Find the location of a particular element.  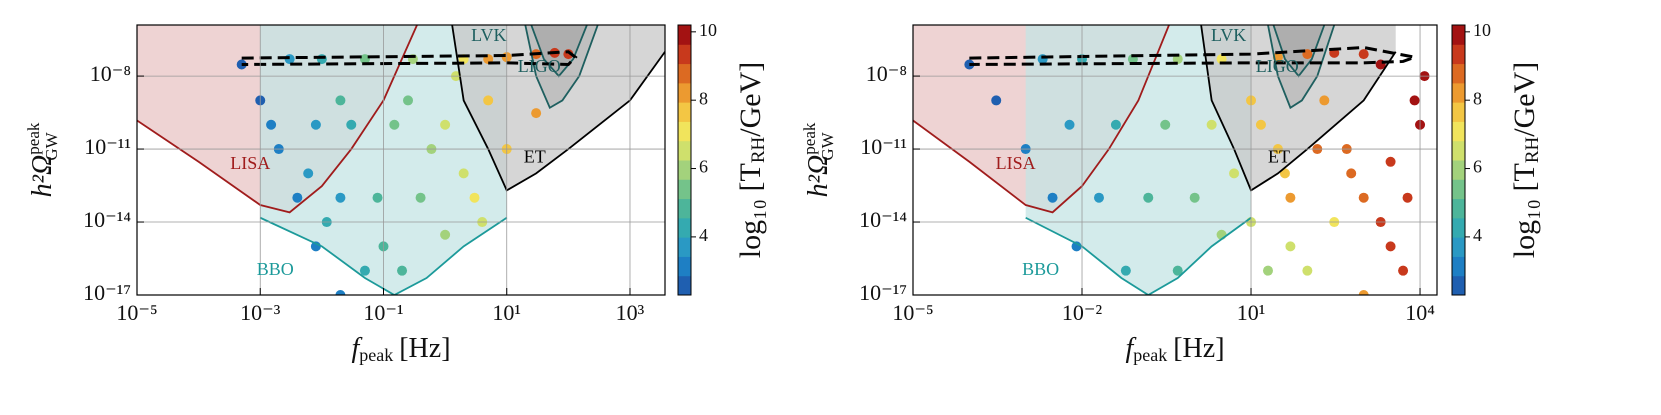

x-tick-label: 10¹ is located at coordinates (506, 312).